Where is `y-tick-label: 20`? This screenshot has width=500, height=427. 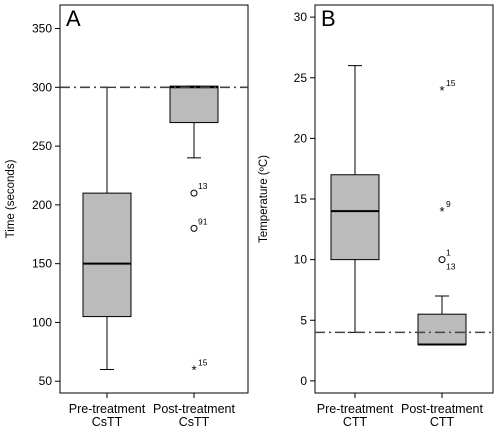 y-tick-label: 20 is located at coordinates (301, 138).